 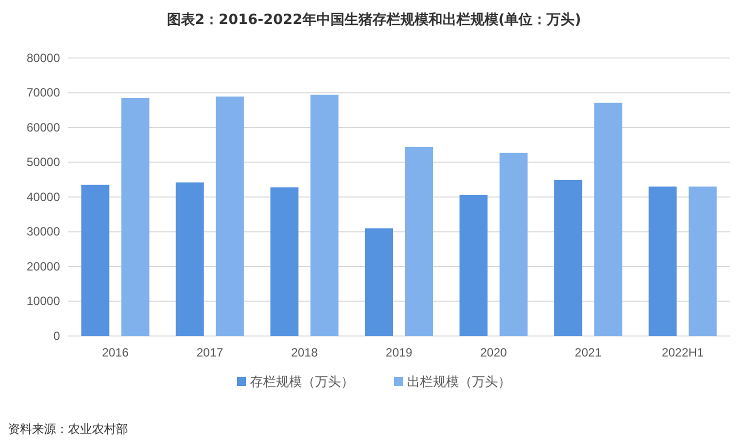 I want to click on x-tick-label: 2018, so click(x=304, y=353).